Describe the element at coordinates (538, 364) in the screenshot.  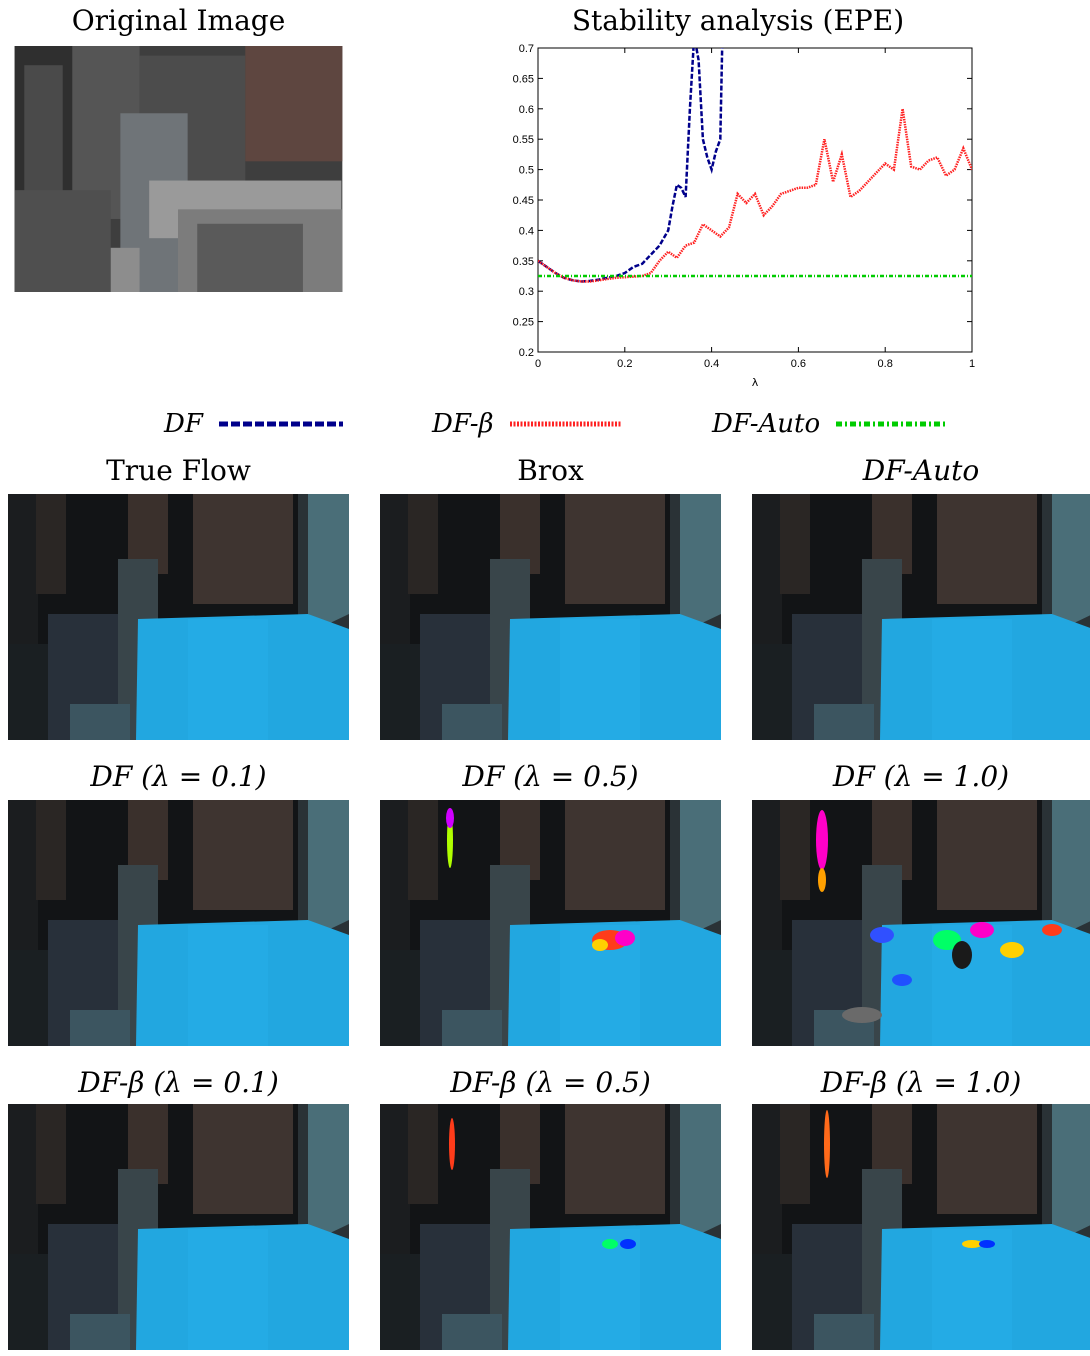
I see `x-tick-label-0: 0` at that location.